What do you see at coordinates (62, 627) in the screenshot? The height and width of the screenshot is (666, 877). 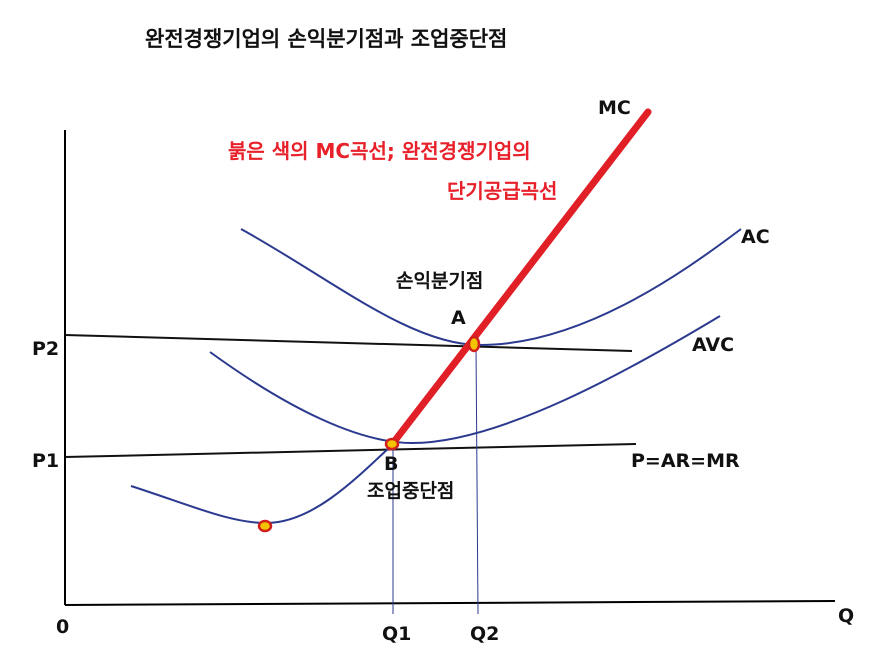 I see `origin-label: 0` at bounding box center [62, 627].